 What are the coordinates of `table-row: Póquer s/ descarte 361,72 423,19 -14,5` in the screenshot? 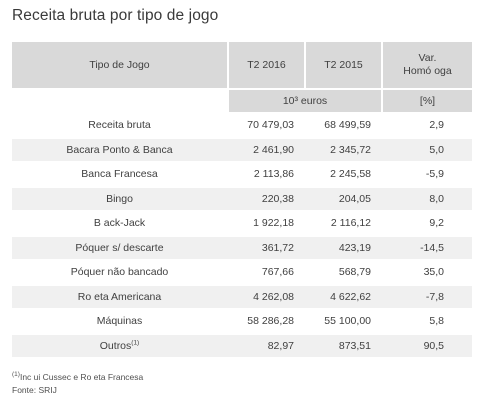 It's located at (242, 248).